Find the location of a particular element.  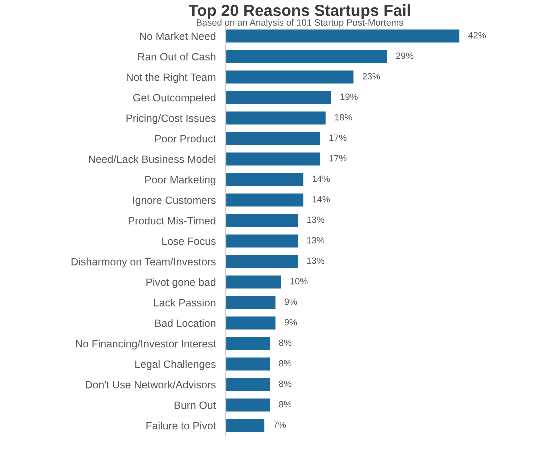

y-tick-label: Lack Passion is located at coordinates (185, 302).